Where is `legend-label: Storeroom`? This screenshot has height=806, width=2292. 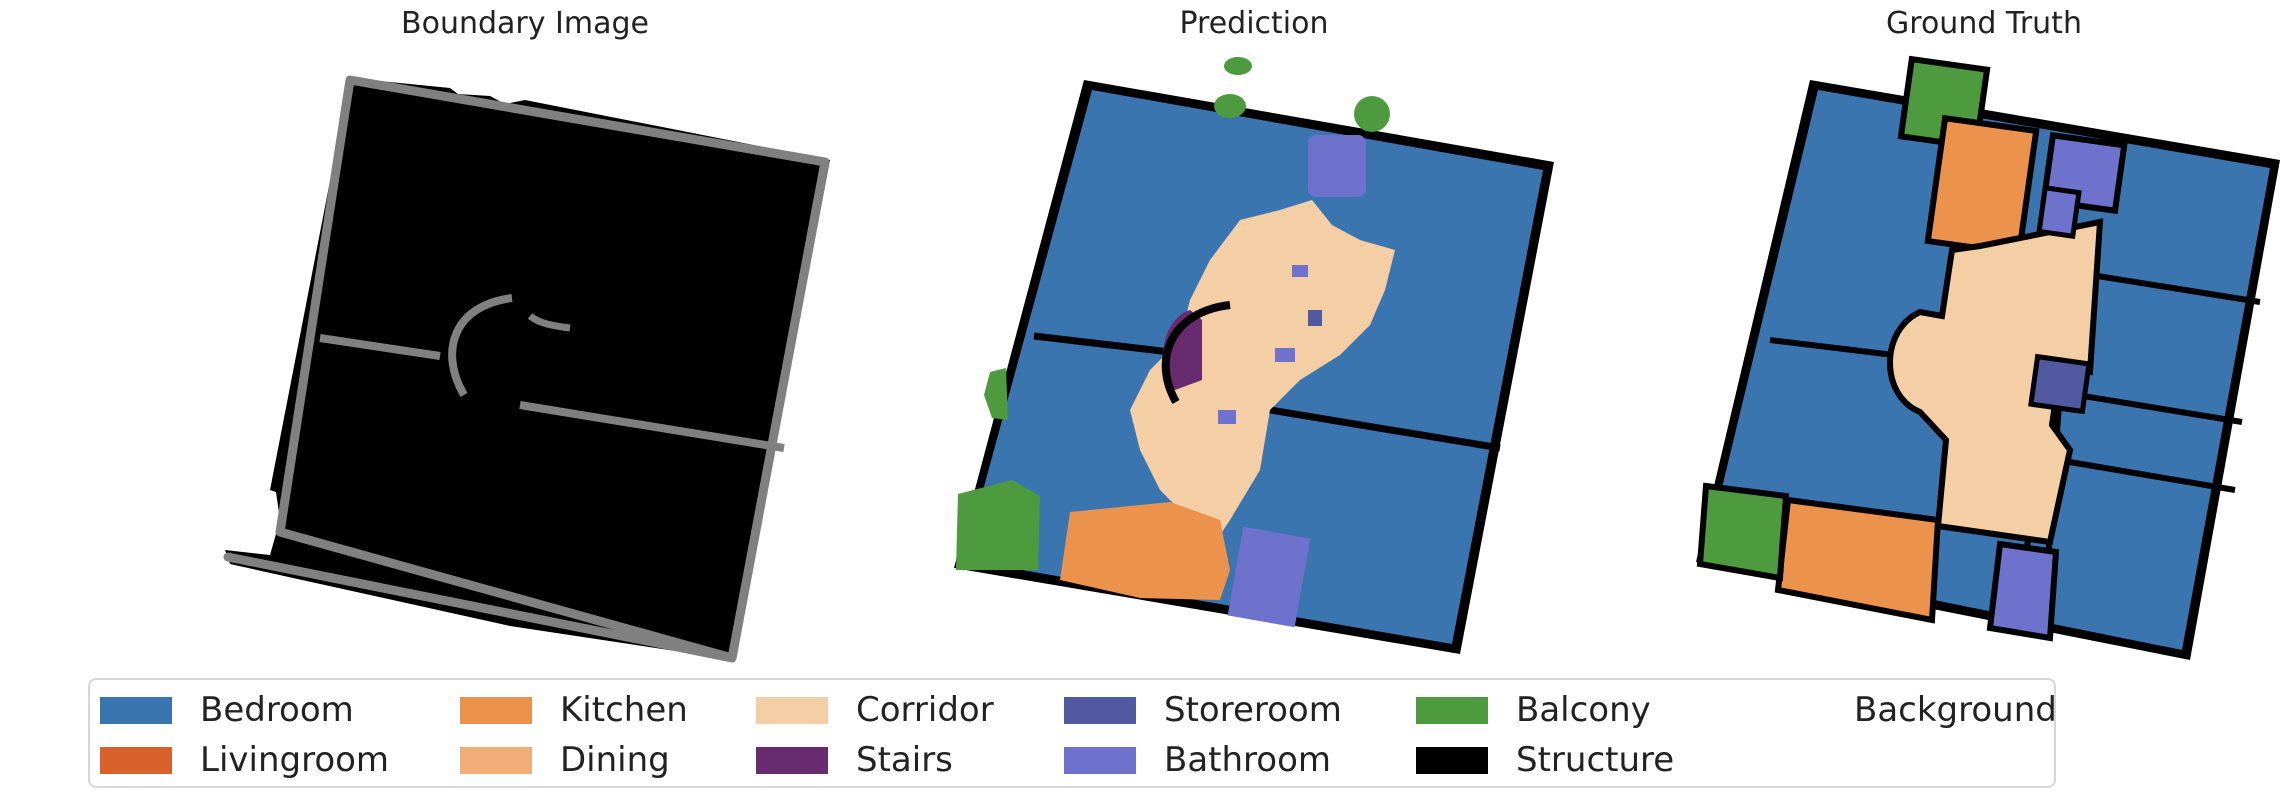
legend-label: Storeroom is located at coordinates (1253, 710).